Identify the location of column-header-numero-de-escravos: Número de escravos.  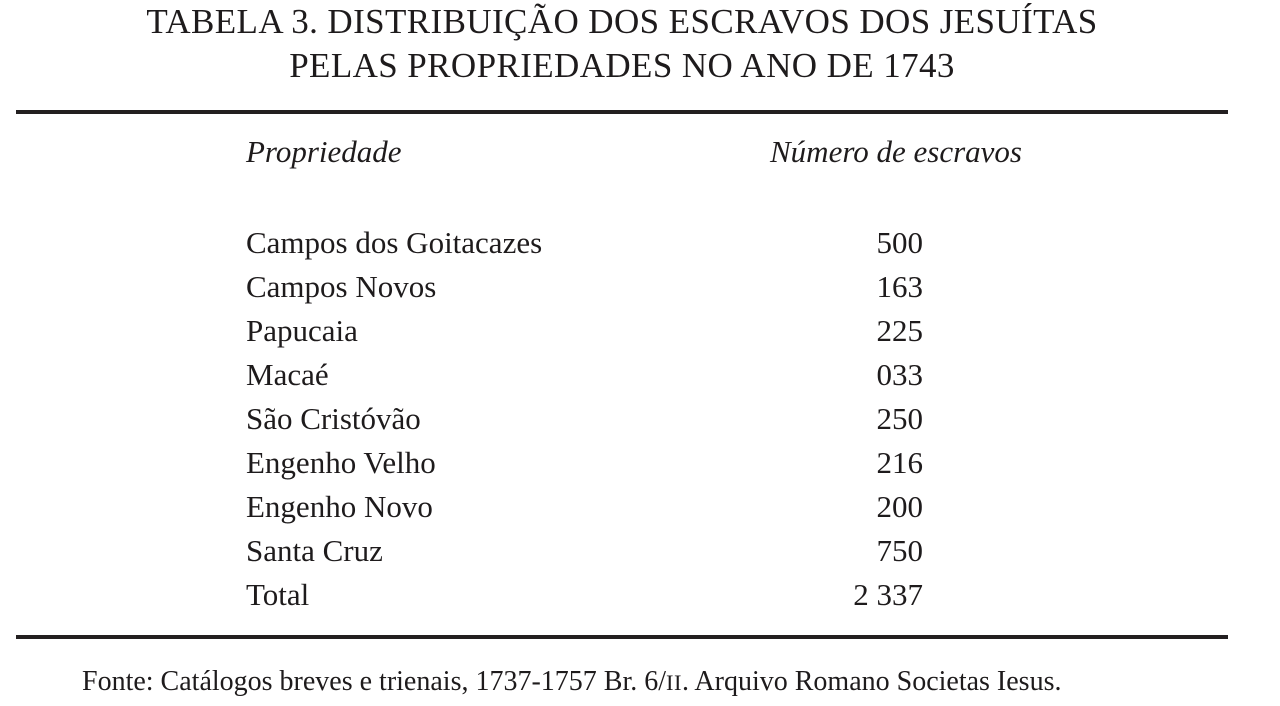
(896, 151).